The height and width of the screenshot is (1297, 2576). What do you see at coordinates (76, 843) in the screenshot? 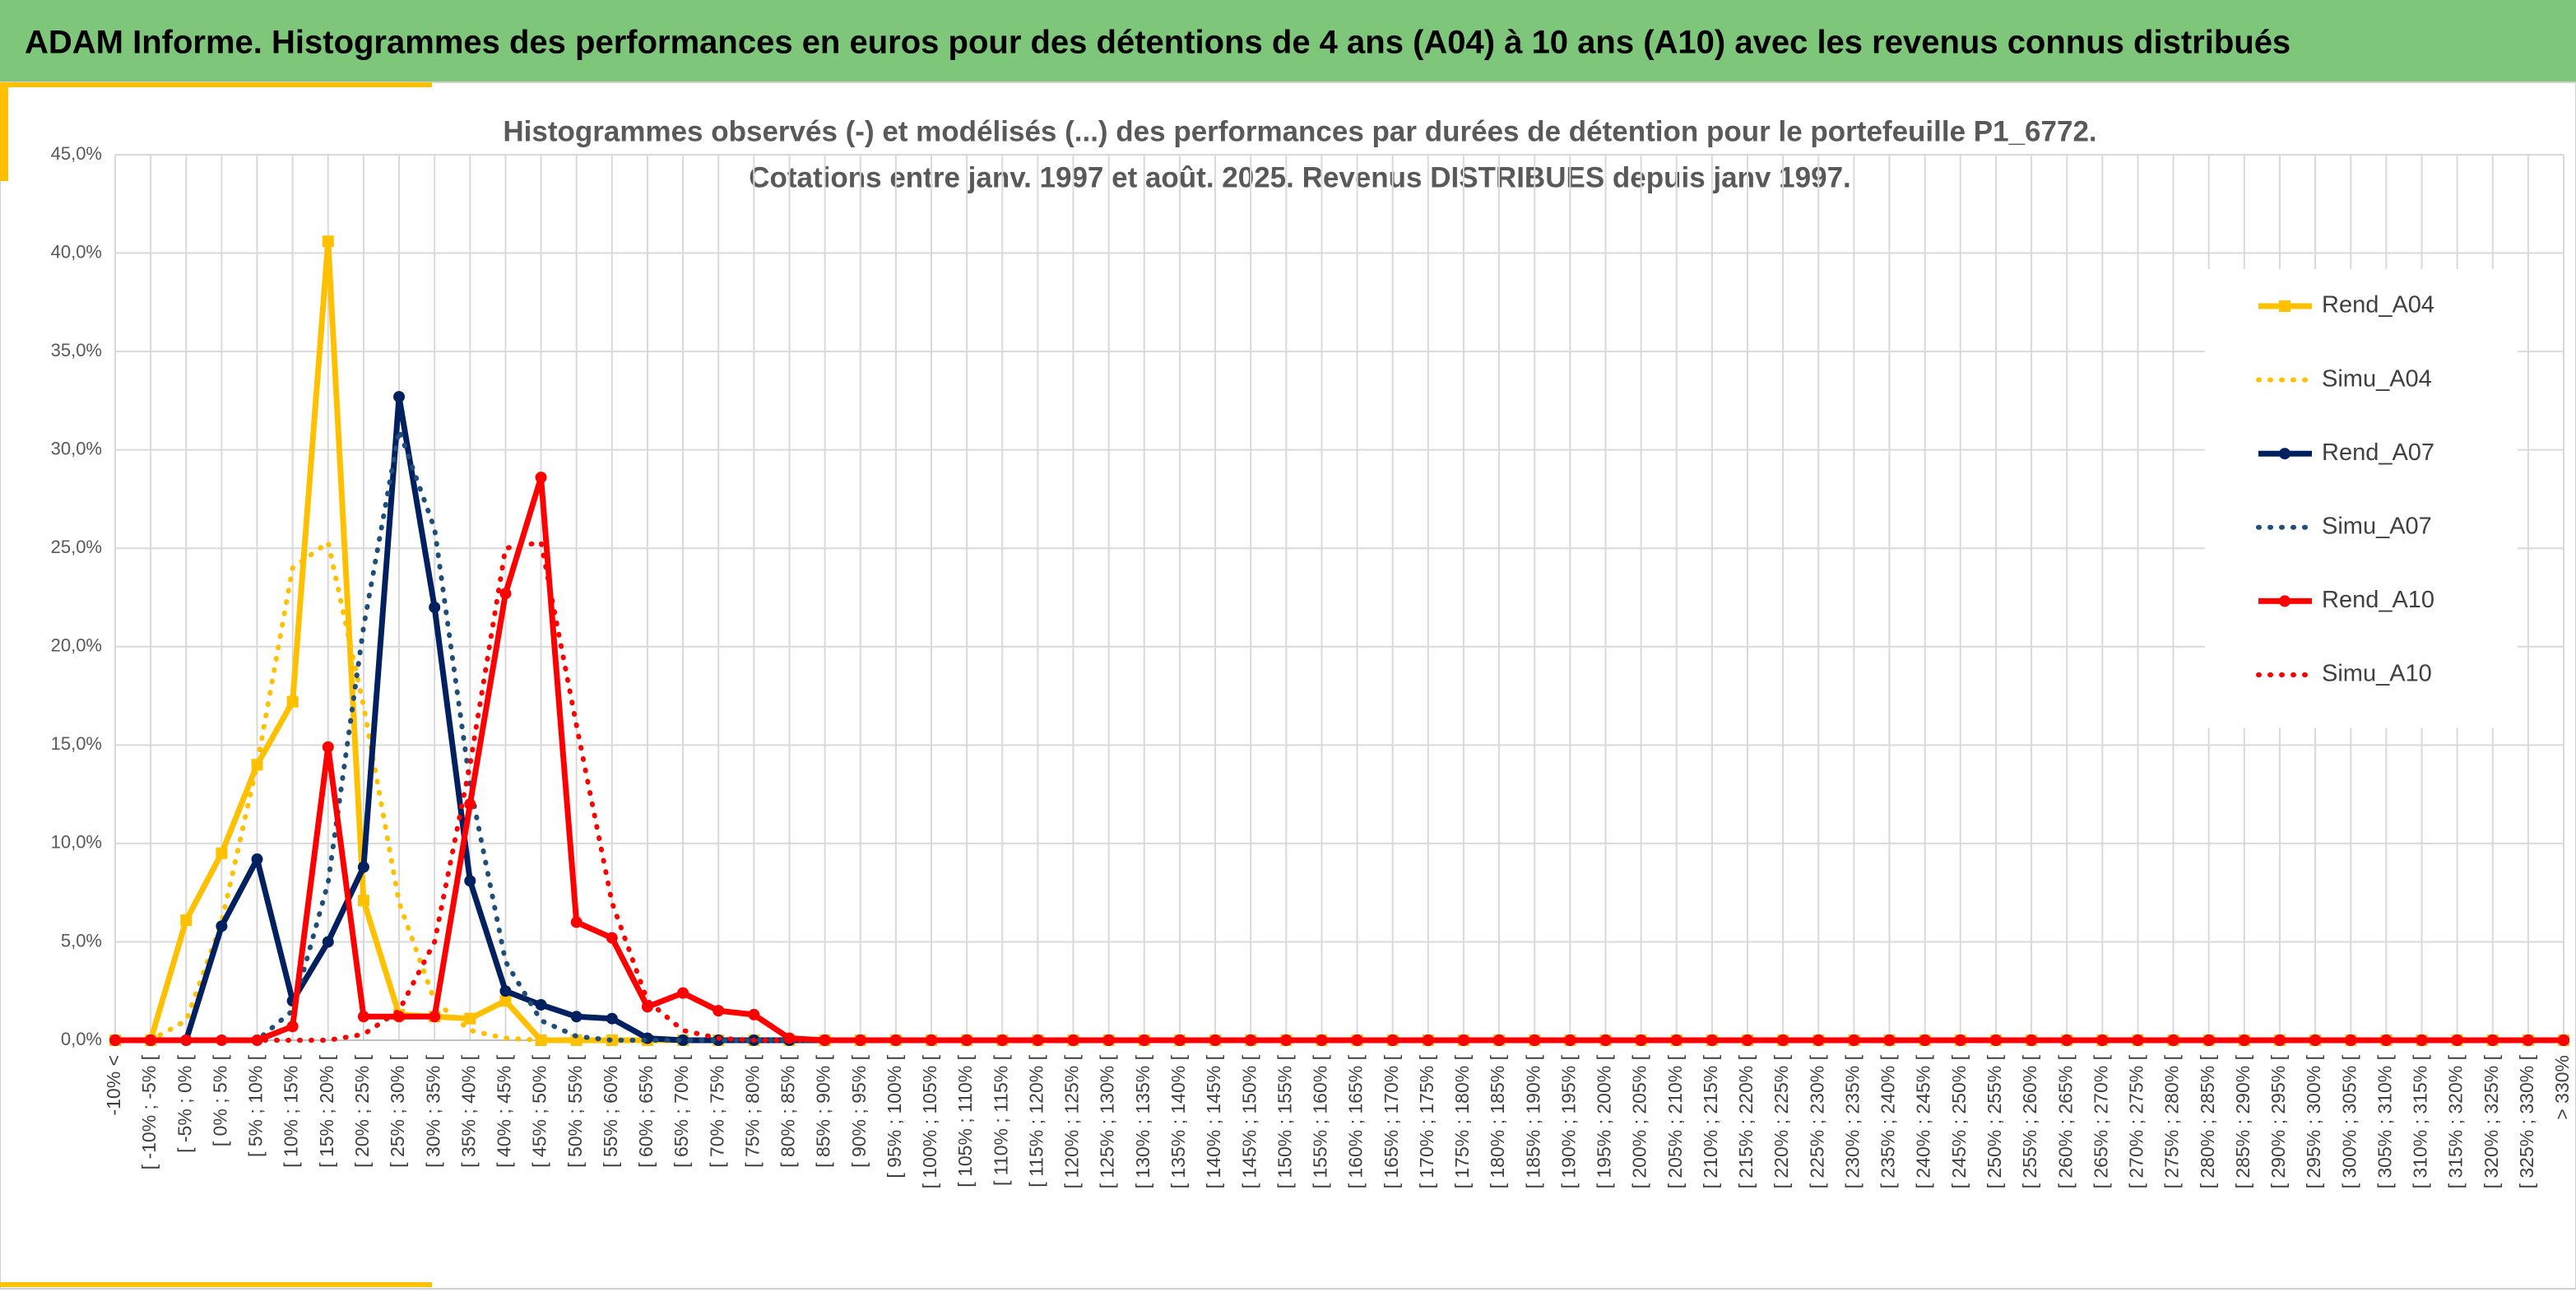
I see `y-tick-label: 10,0%` at bounding box center [76, 843].